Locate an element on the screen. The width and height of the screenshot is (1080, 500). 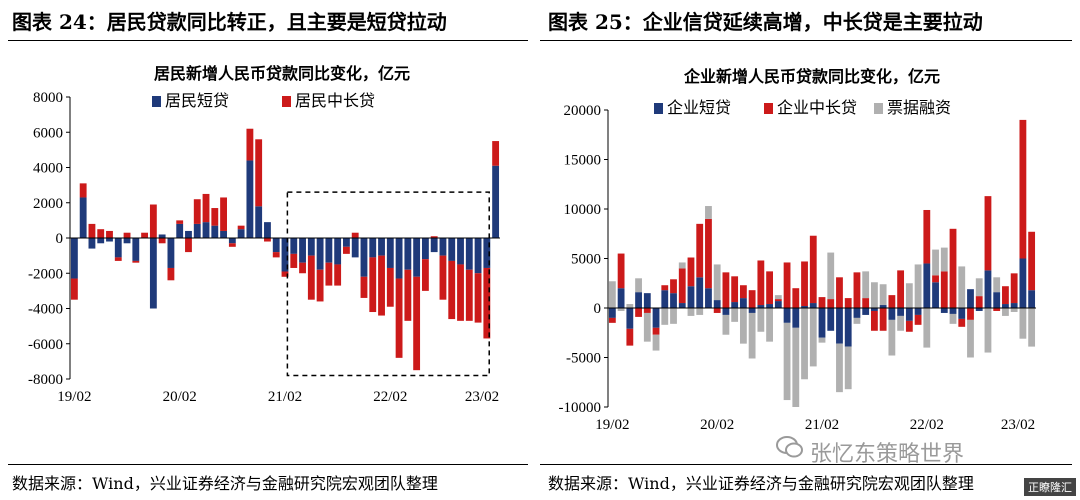
y-tick-label: -6000 is located at coordinates (45, 345).